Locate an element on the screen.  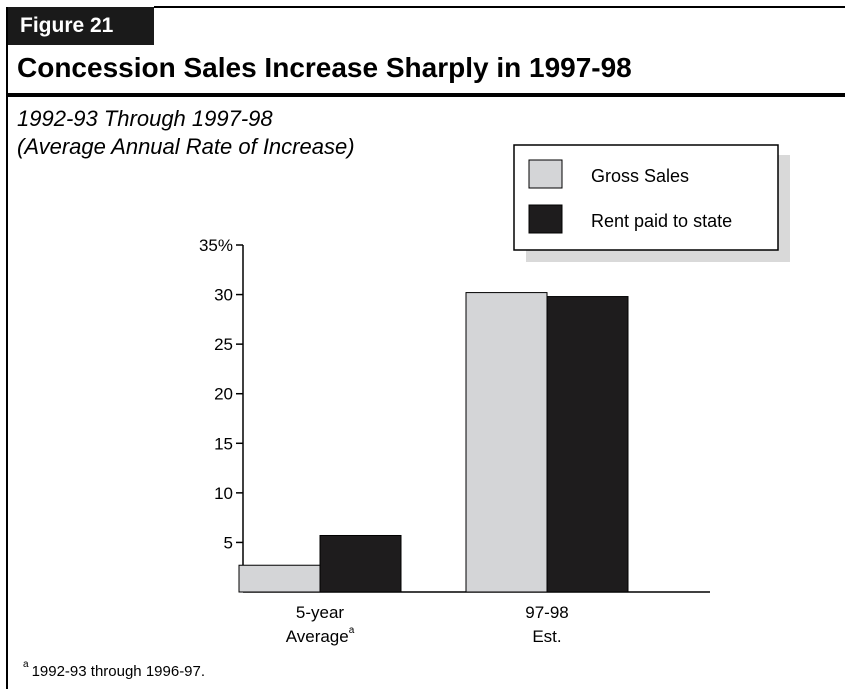
footnote: a 1992-93 through 1996-97. is located at coordinates (114, 669).